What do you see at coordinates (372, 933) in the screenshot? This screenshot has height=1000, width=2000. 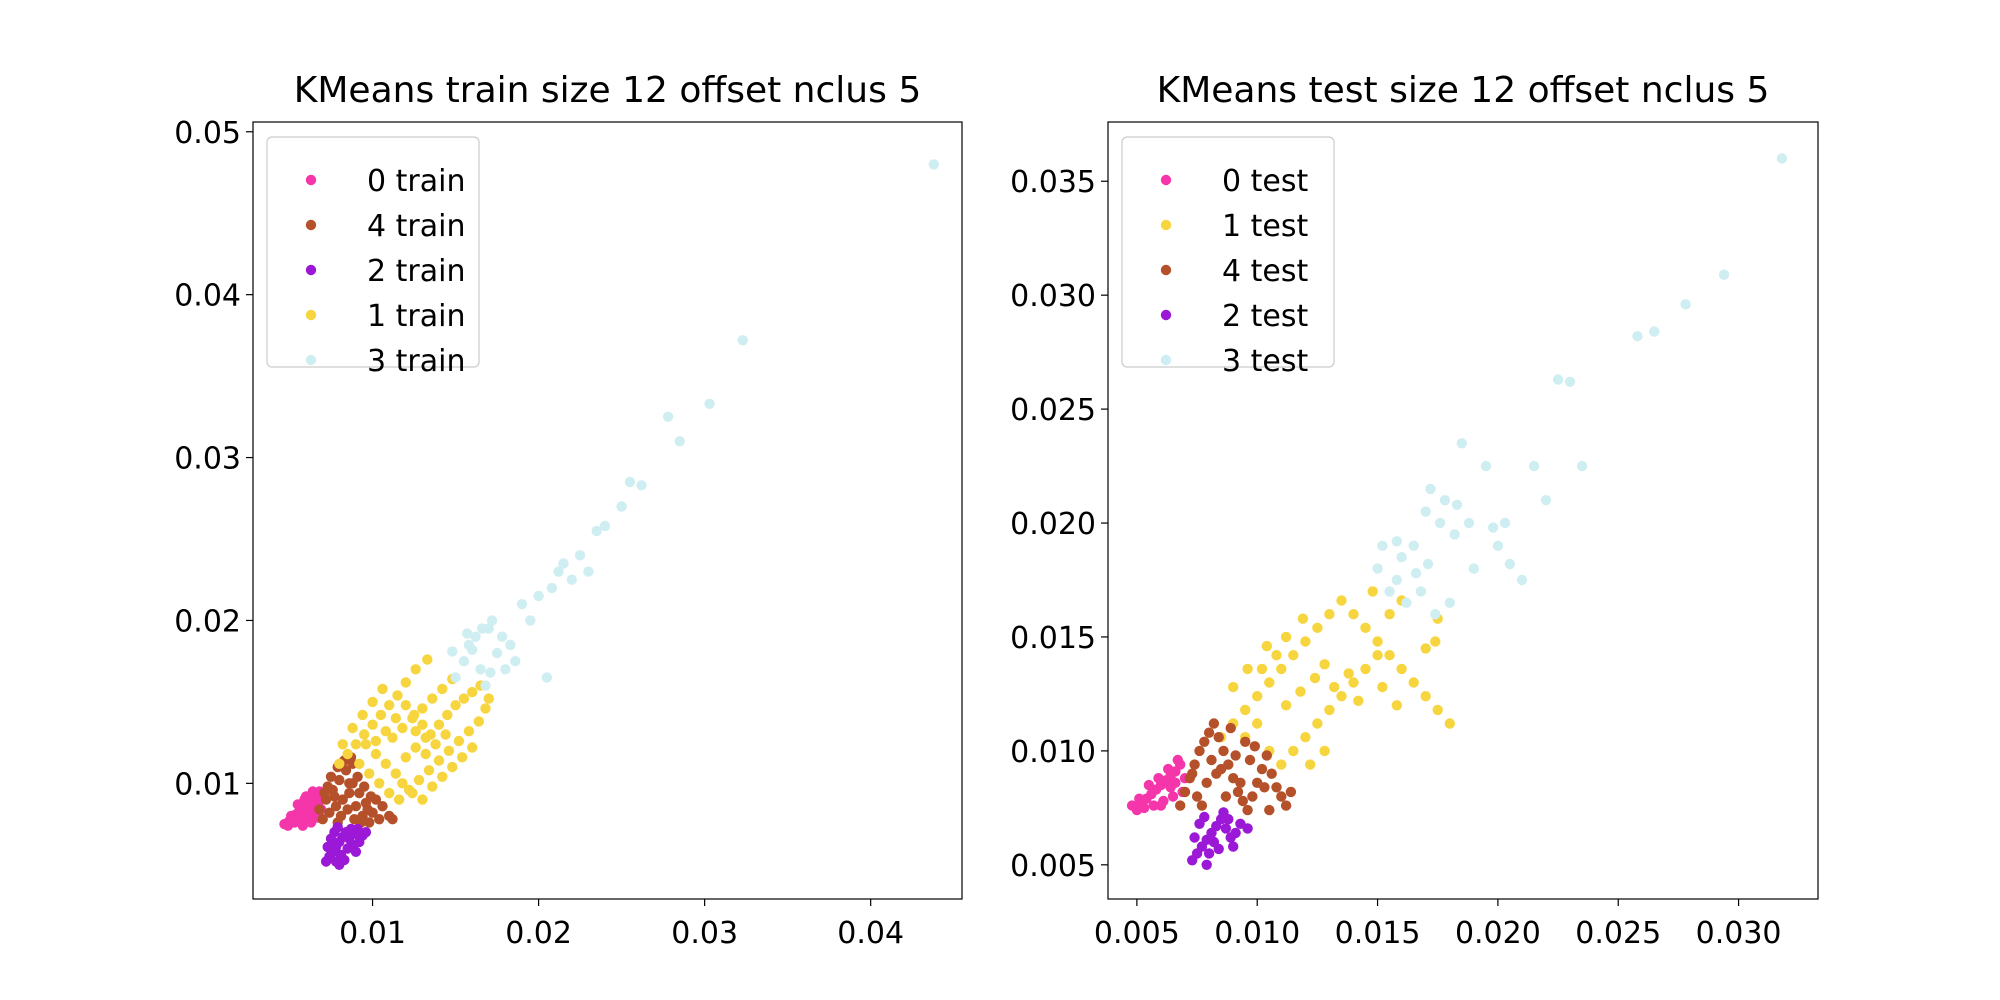 I see `x-tick-label: 0.01` at bounding box center [372, 933].